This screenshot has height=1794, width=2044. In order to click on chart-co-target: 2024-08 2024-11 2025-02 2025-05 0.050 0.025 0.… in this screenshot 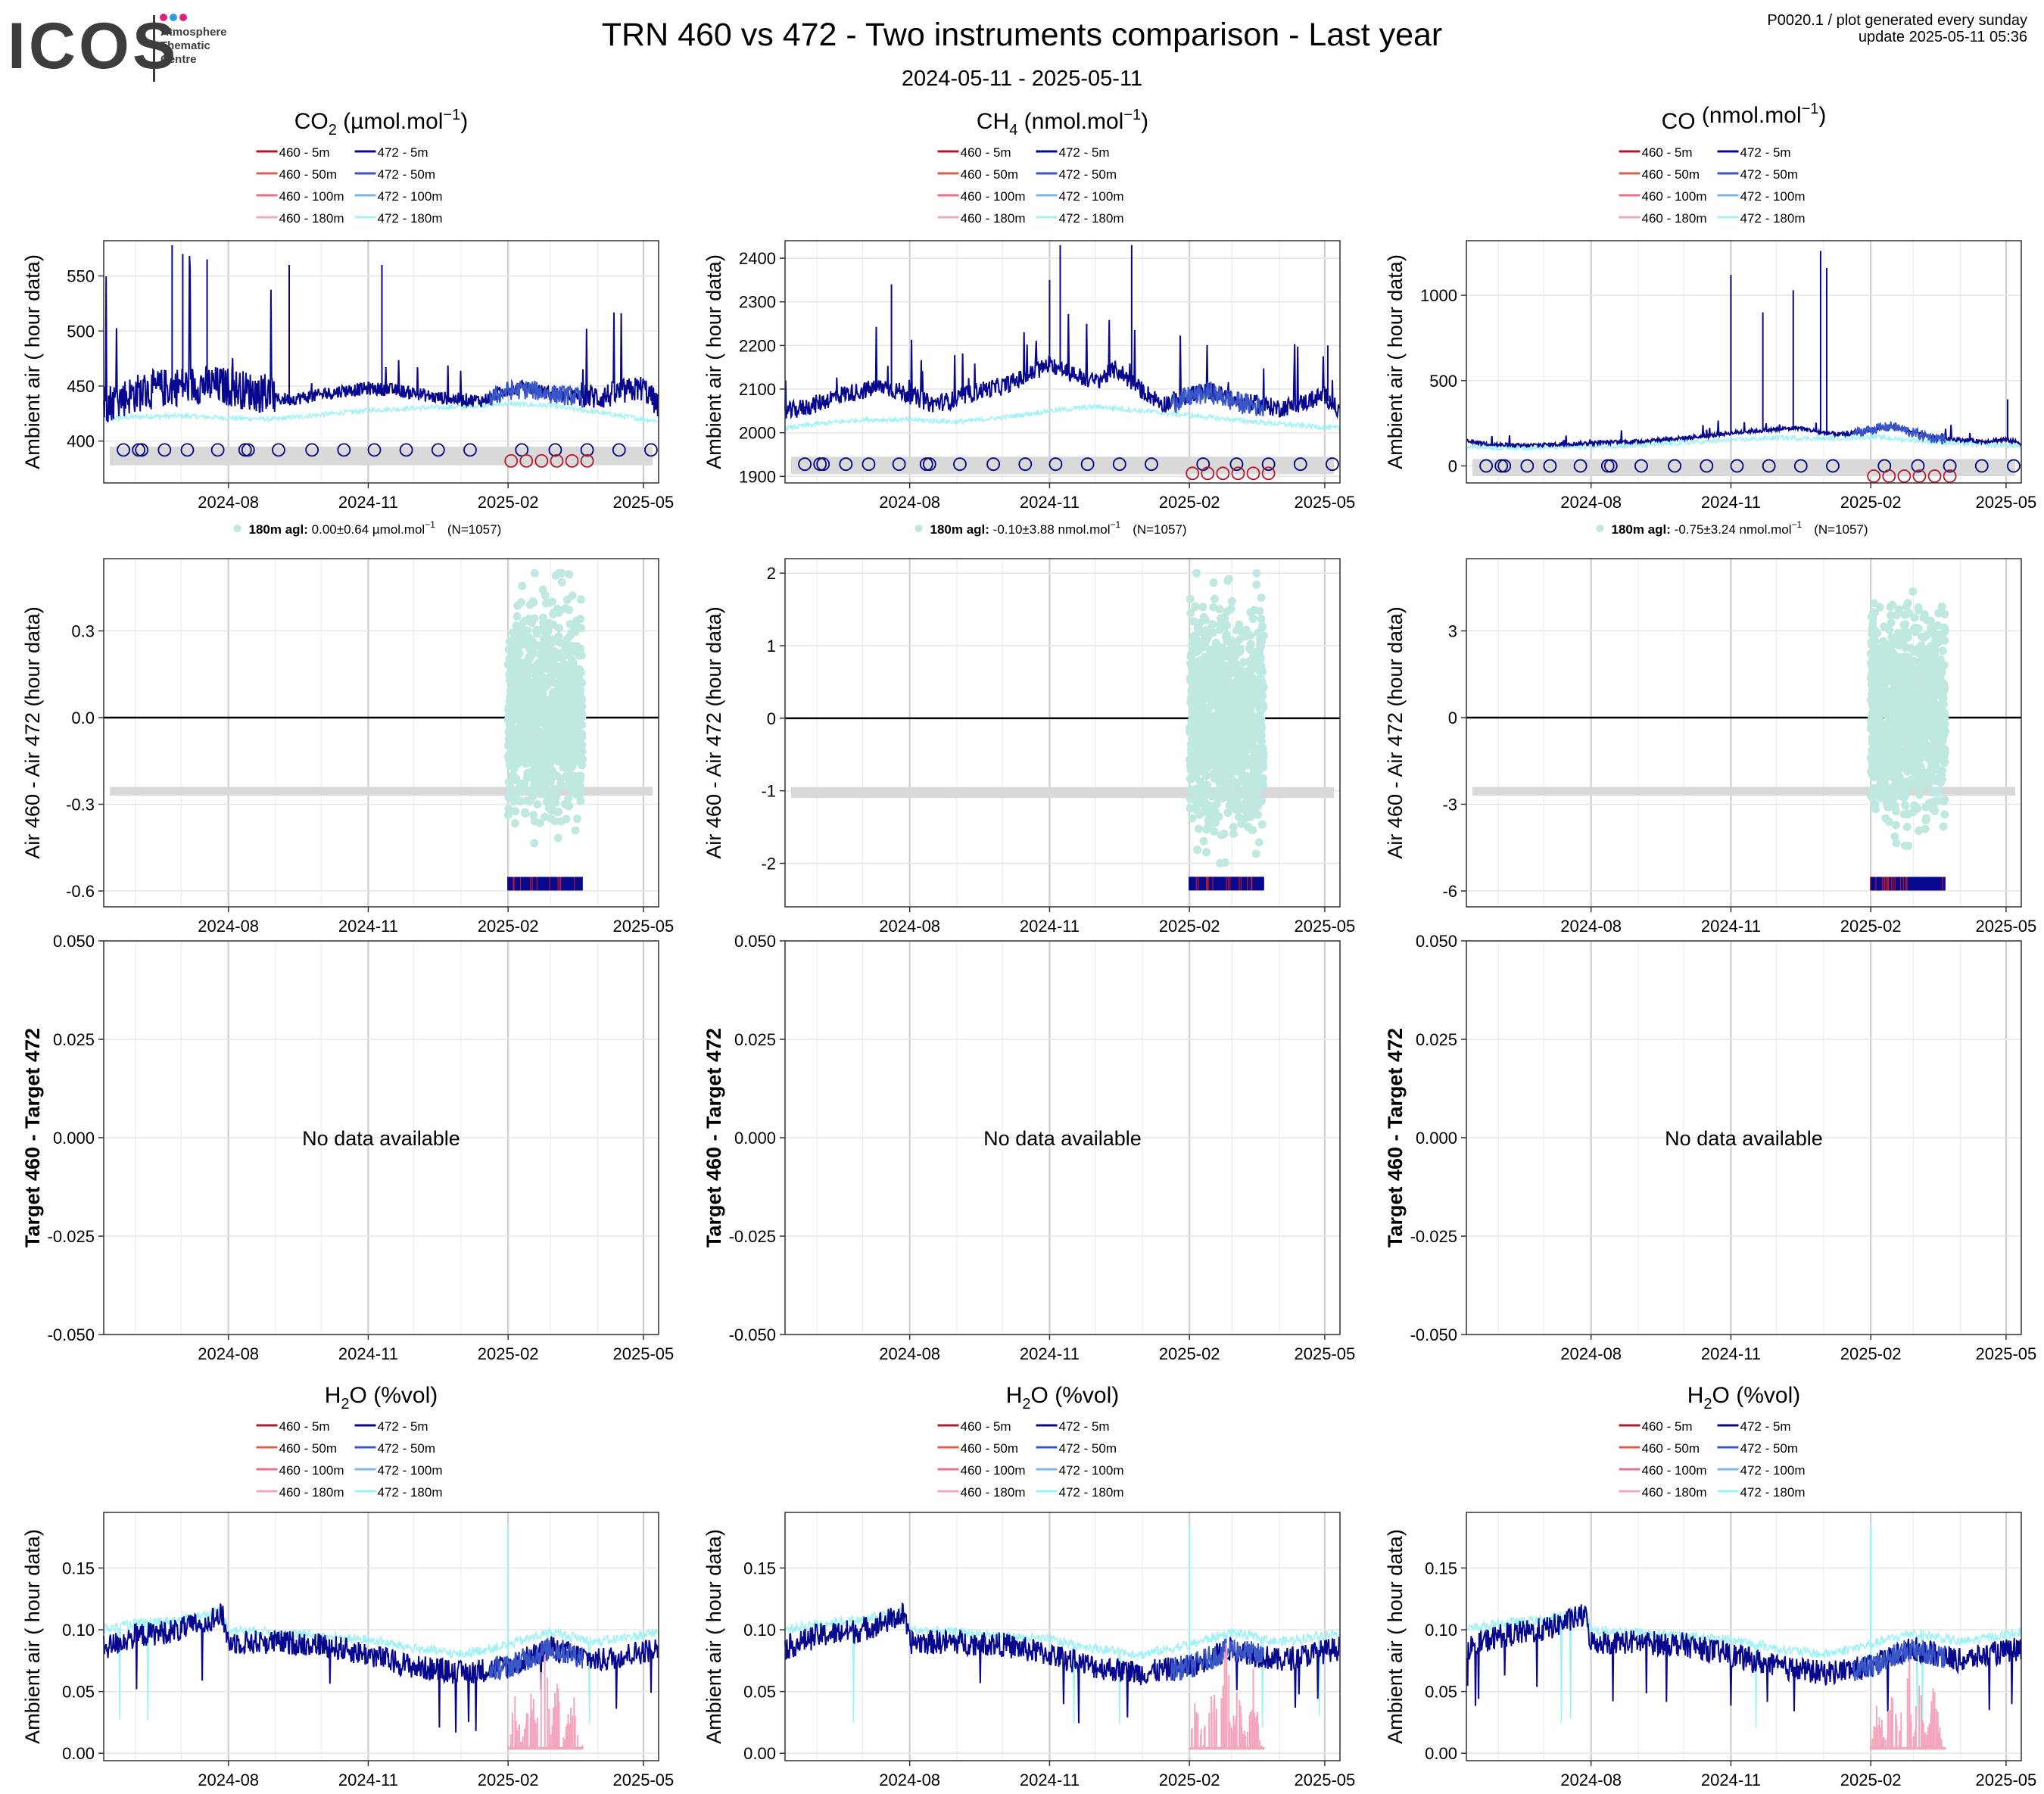, I will do `click(1710, 1147)`.